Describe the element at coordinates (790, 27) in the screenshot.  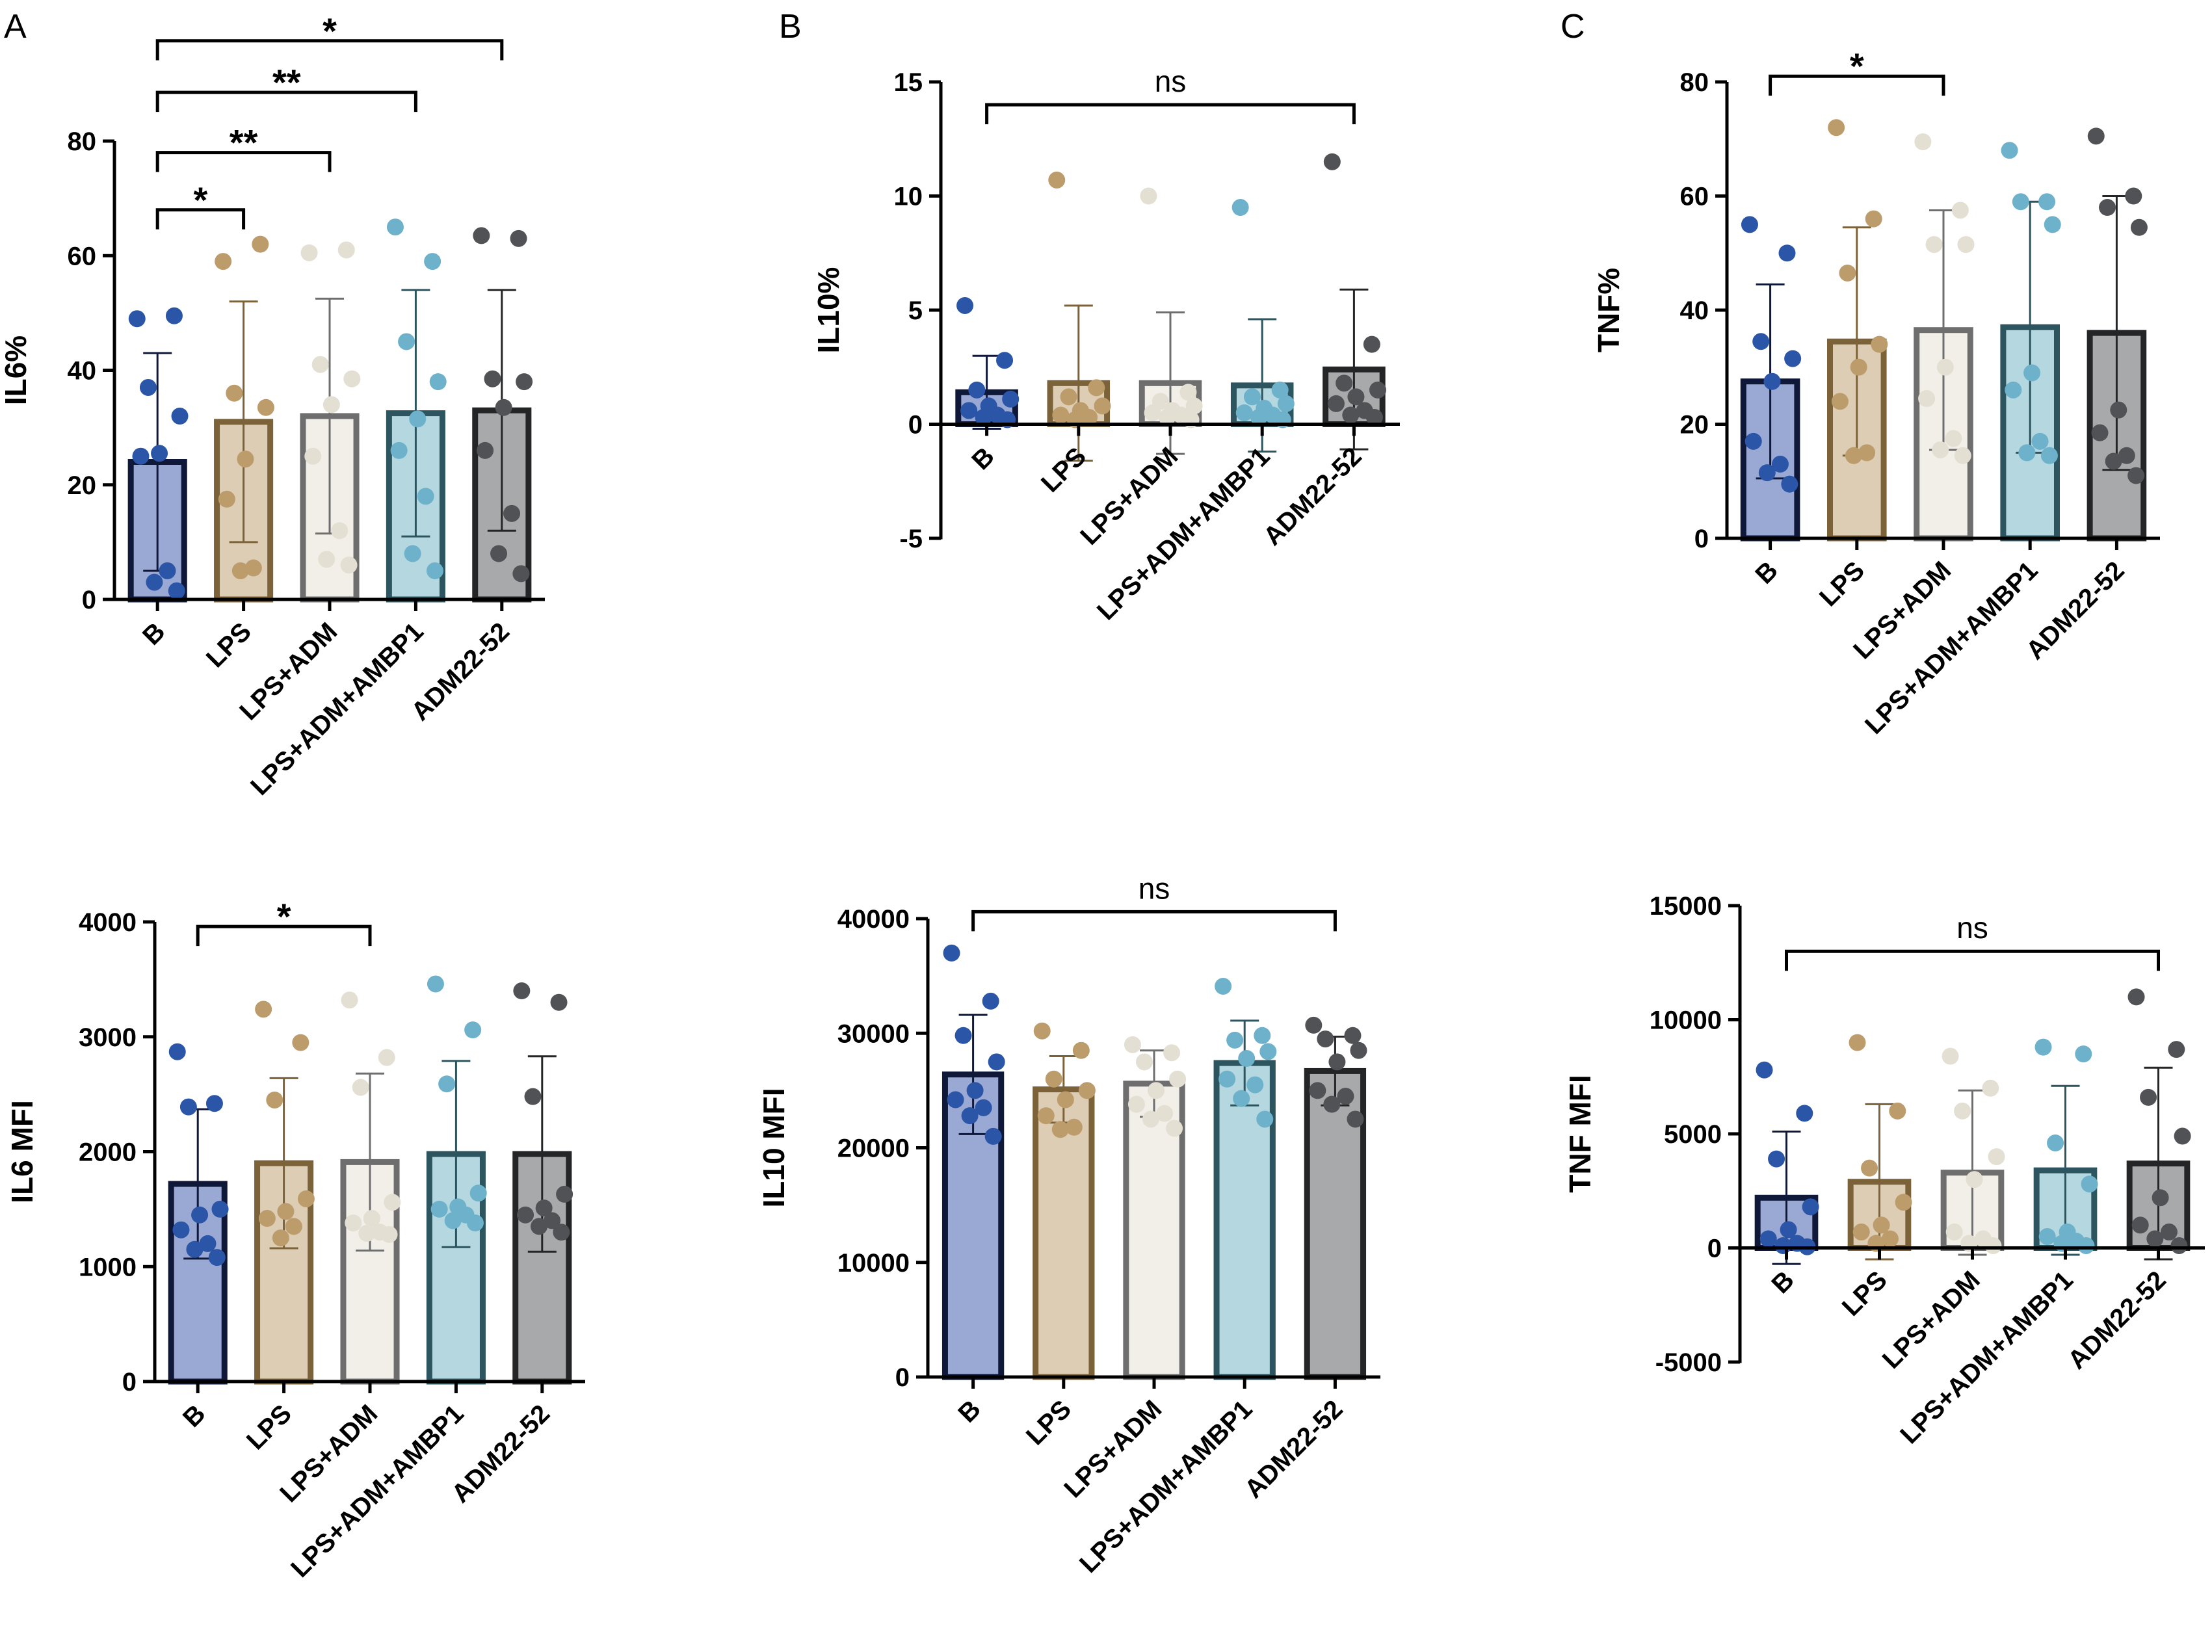
I see `panel-letter-b: B` at that location.